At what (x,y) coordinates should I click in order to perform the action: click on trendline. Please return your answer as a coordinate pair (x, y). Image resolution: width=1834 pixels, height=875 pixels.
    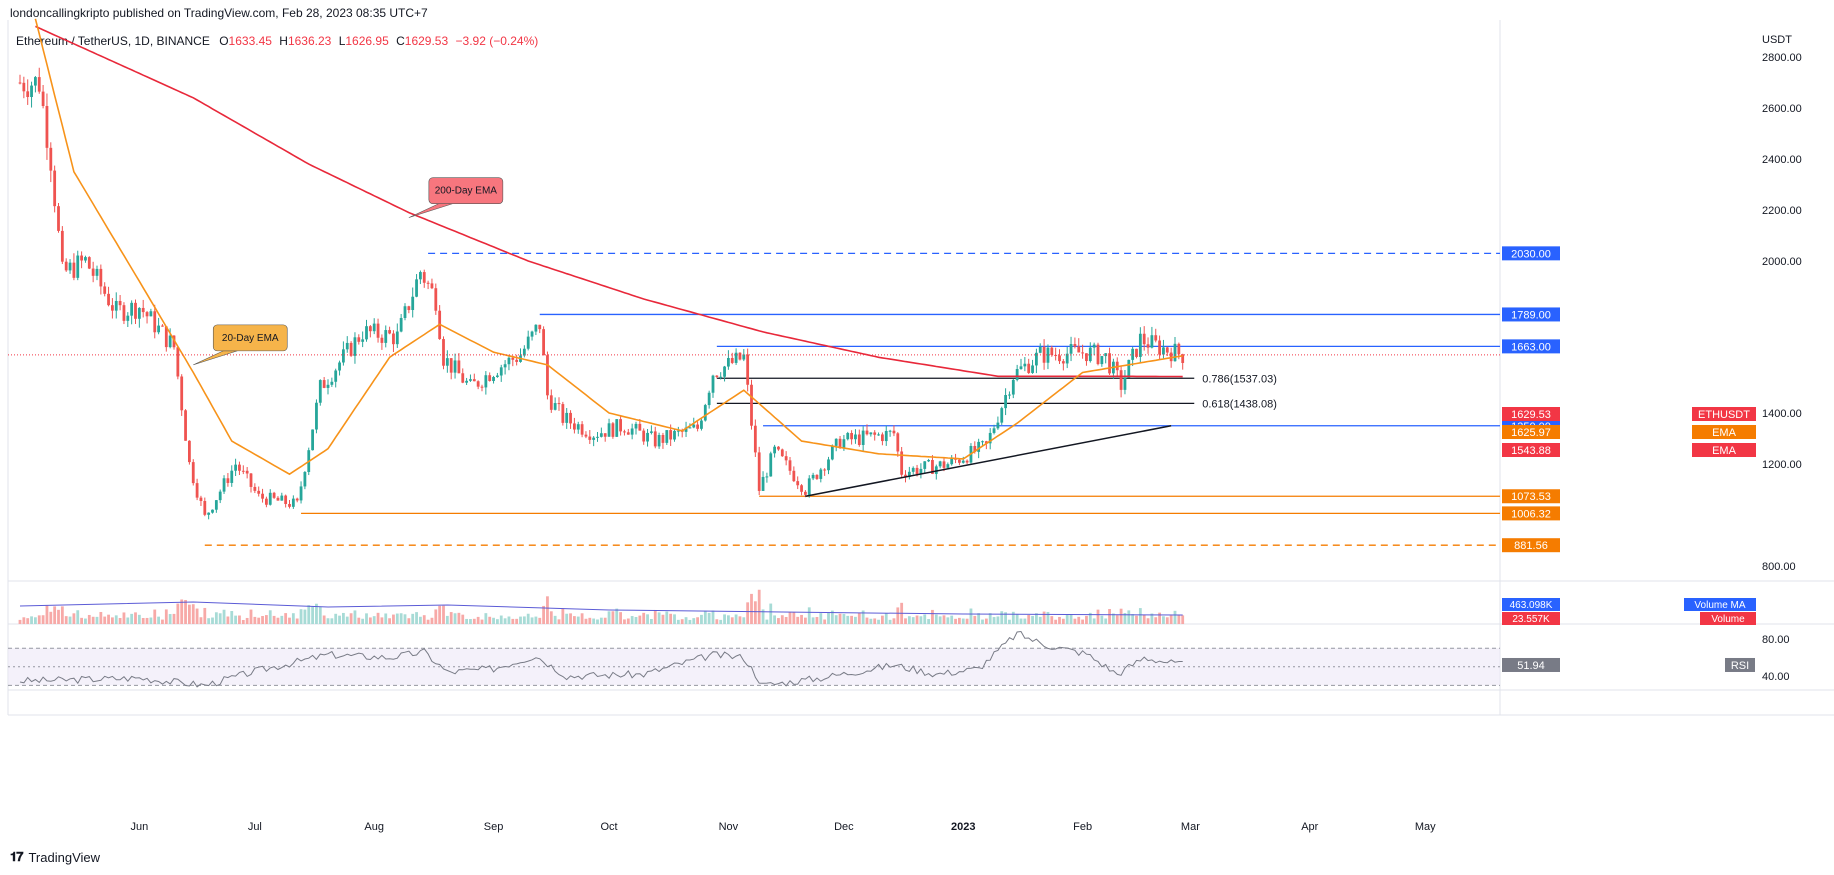
    Looking at the image, I should click on (988, 461).